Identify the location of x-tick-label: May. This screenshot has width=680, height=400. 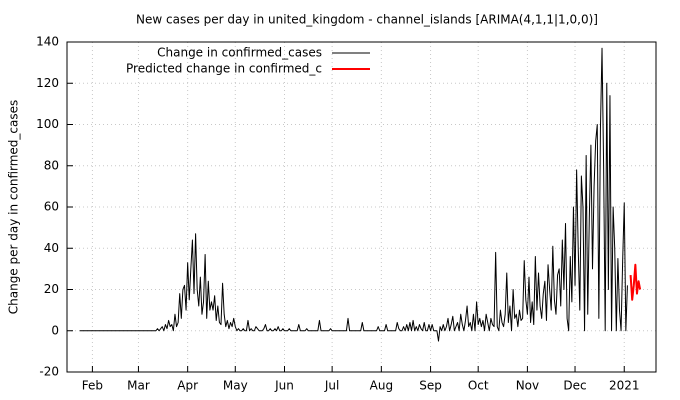
(235, 386).